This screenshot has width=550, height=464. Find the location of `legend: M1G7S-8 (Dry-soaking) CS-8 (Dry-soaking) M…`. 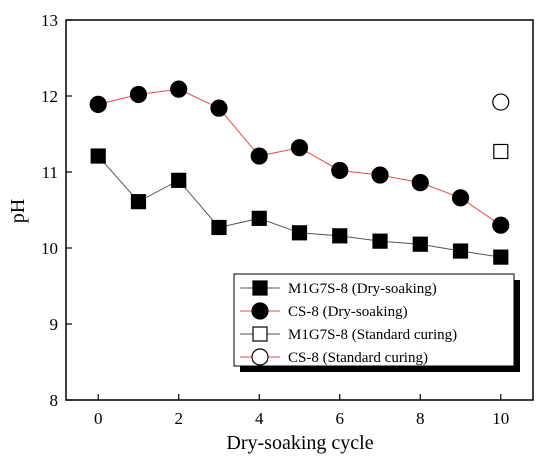

legend: M1G7S-8 (Dry-soaking) CS-8 (Dry-soaking) M… is located at coordinates (376, 322).